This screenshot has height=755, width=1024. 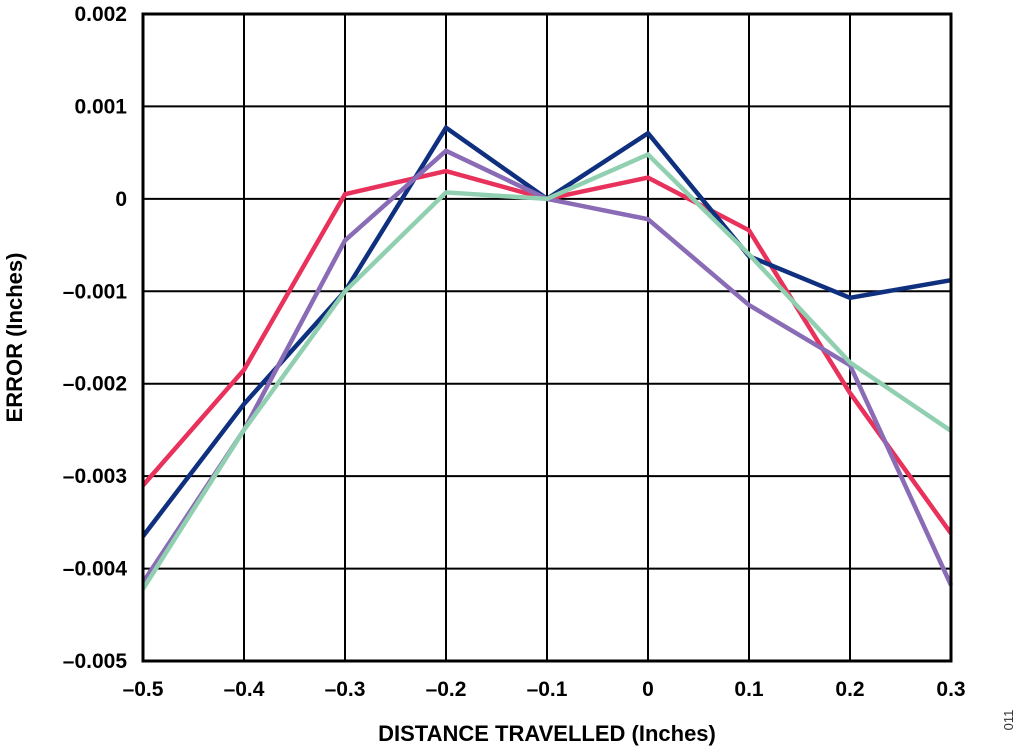 What do you see at coordinates (446, 689) in the screenshot?
I see `x-tick-label: –0.2` at bounding box center [446, 689].